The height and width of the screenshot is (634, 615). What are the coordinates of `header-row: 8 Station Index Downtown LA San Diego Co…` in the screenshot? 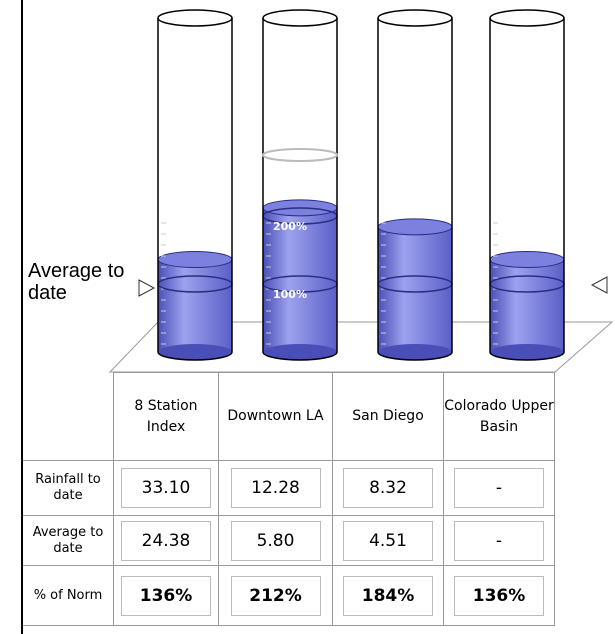 It's located at (289, 416).